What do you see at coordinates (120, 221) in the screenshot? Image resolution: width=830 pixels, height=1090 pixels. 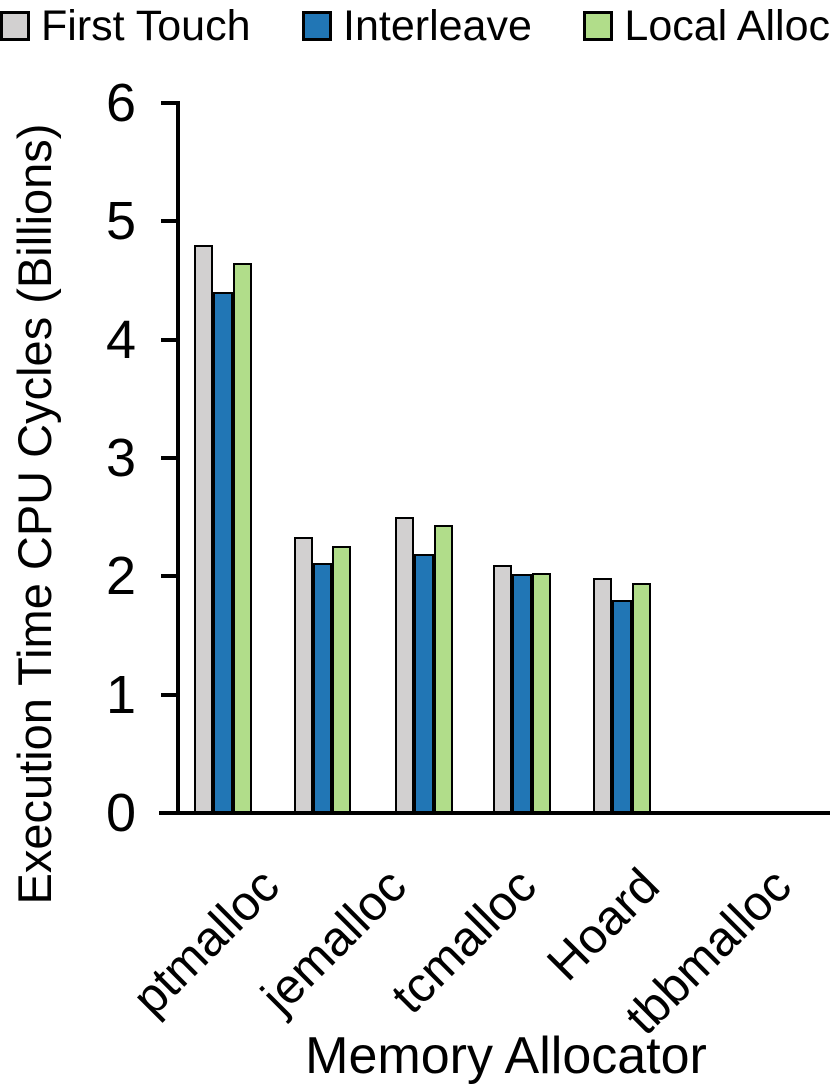 I see `y-tick-label: 5` at bounding box center [120, 221].